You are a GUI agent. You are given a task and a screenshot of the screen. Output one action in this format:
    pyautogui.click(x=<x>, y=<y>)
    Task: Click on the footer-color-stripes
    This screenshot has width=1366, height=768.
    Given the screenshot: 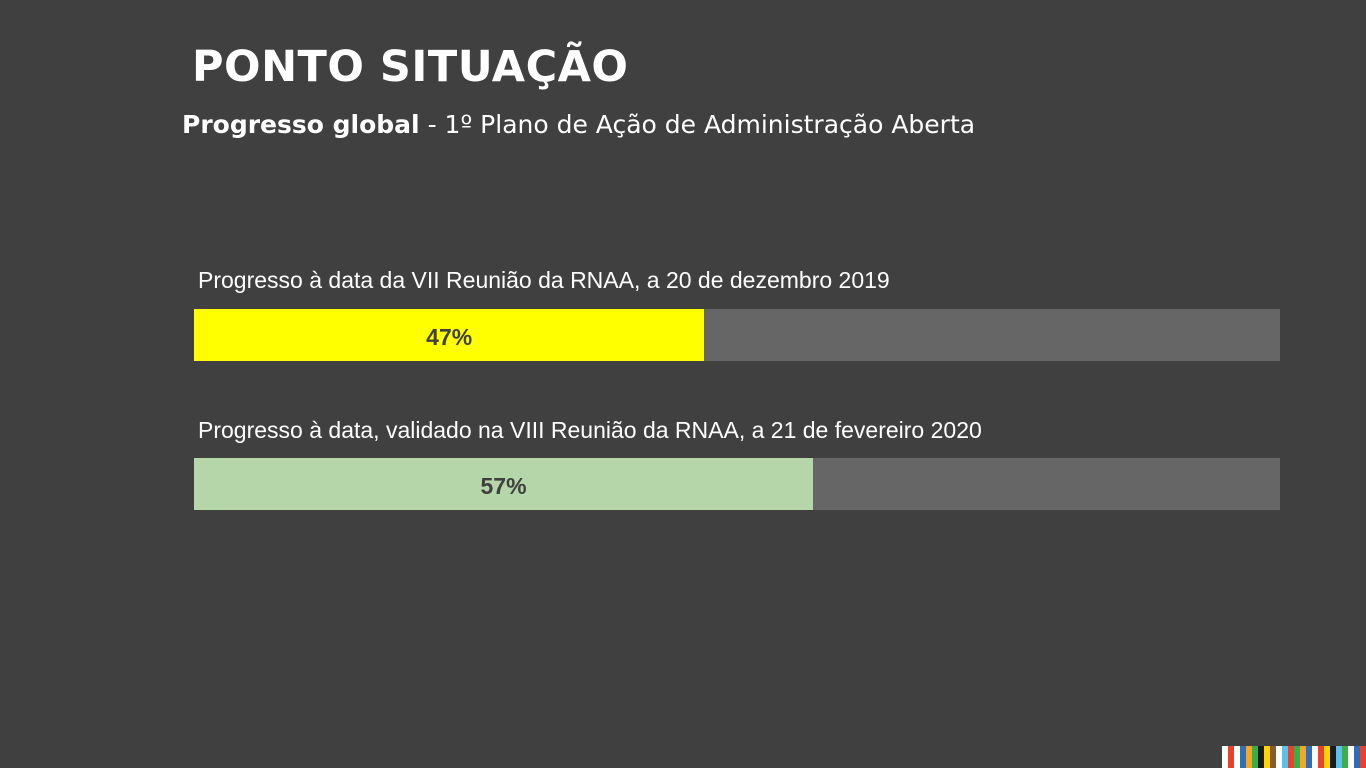 What is the action you would take?
    pyautogui.click(x=1294, y=757)
    